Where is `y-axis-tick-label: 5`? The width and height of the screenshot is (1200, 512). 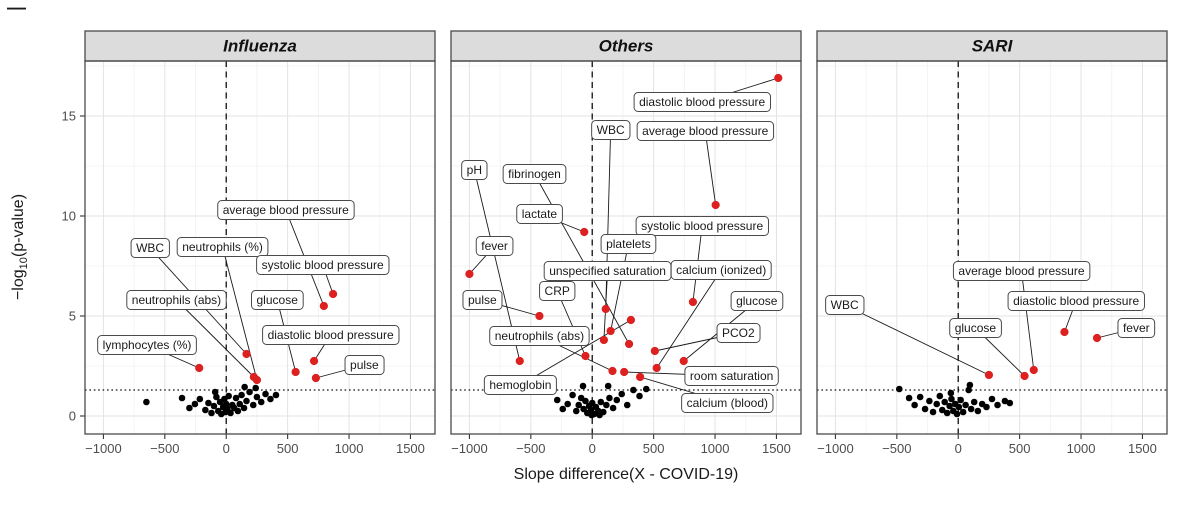
y-axis-tick-label: 5 is located at coordinates (72, 316).